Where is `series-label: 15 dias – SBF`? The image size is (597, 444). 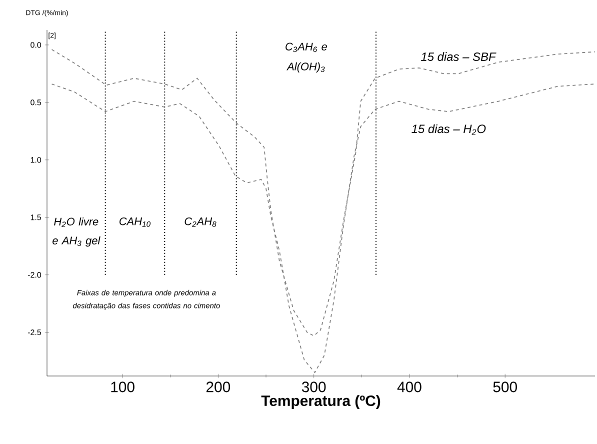
series-label: 15 dias – SBF is located at coordinates (458, 56).